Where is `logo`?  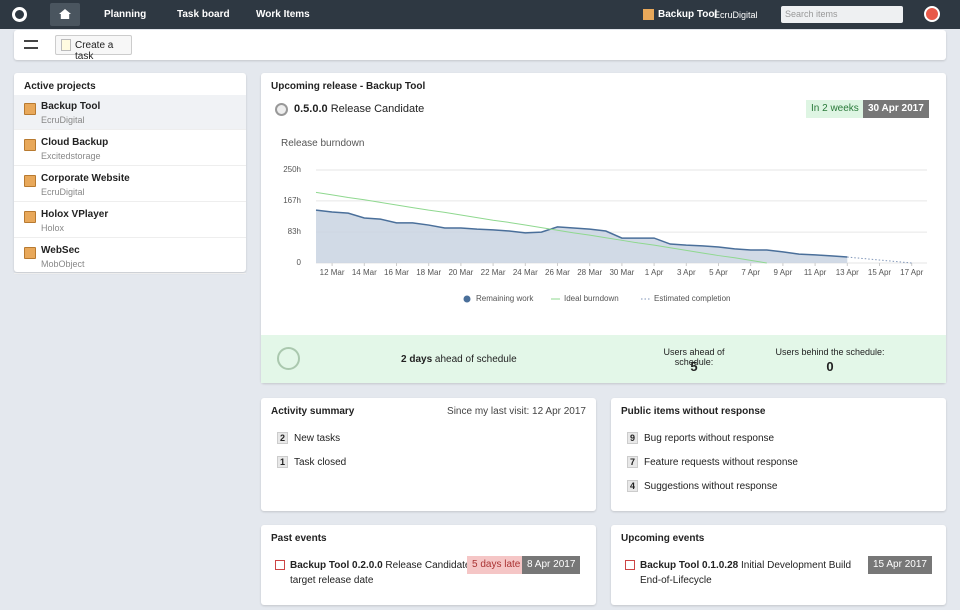 logo is located at coordinates (19, 14).